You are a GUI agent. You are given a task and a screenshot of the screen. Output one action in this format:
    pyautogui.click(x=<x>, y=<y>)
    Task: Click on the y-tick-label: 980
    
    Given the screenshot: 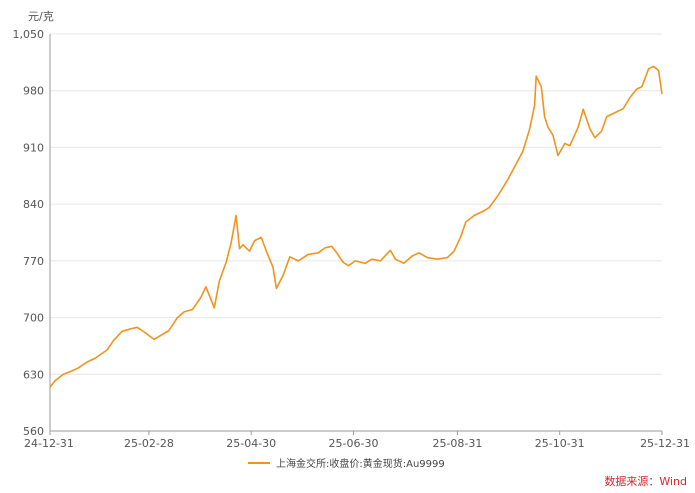 What is the action you would take?
    pyautogui.click(x=33, y=91)
    